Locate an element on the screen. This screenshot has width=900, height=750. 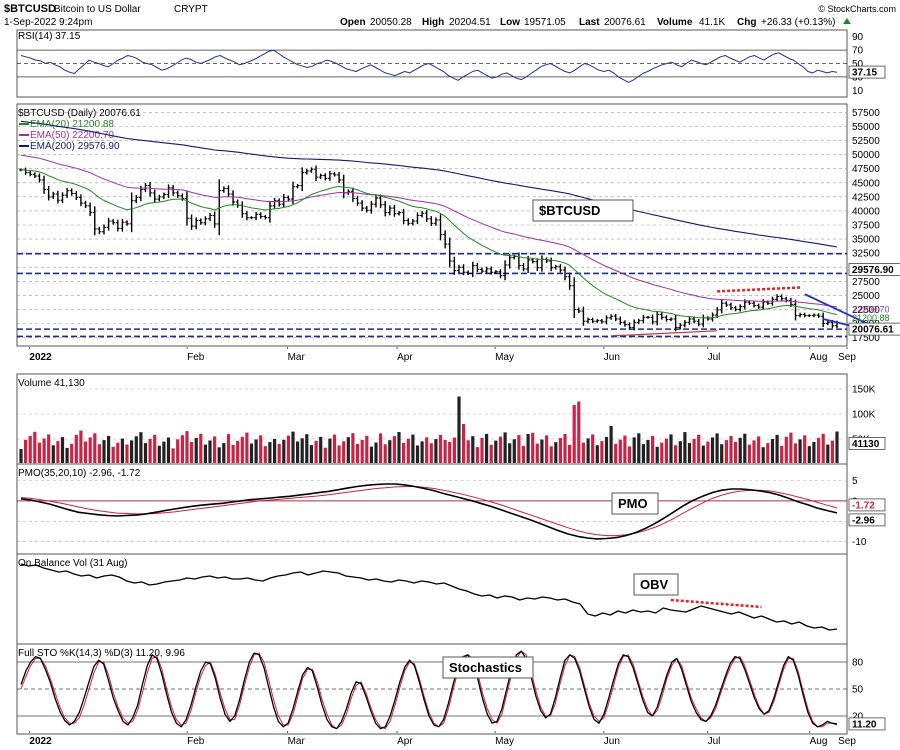
volume-title: Volume 41,130 is located at coordinates (51, 383).